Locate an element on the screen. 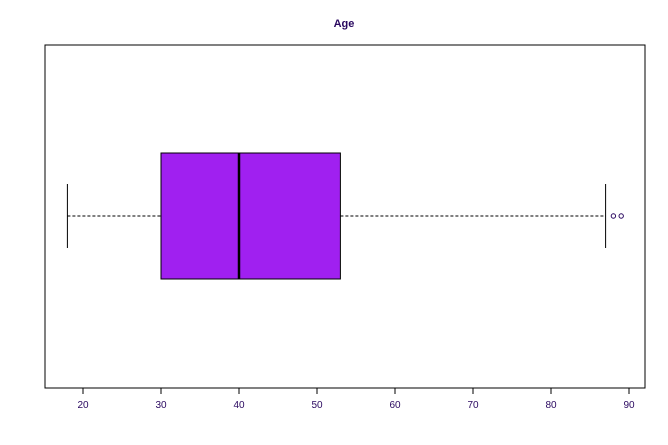 Image resolution: width=668 pixels, height=445 pixels. x-tick-label-80: 80 is located at coordinates (551, 405).